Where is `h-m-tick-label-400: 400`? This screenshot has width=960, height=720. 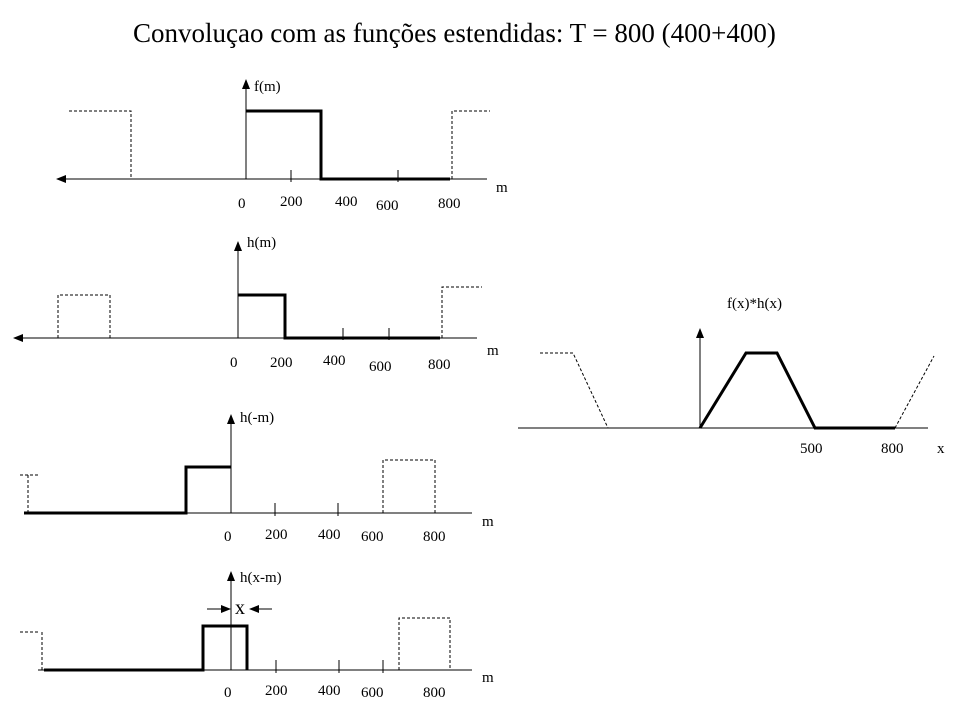 h-m-tick-label-400: 400 is located at coordinates (334, 361).